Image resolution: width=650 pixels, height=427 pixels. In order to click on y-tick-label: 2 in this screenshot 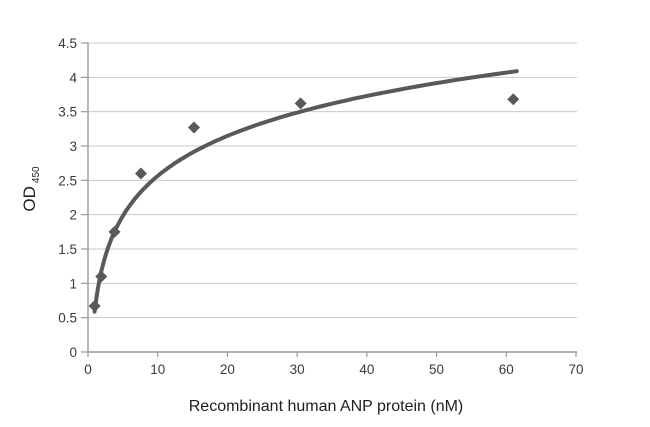, I will do `click(73, 215)`.